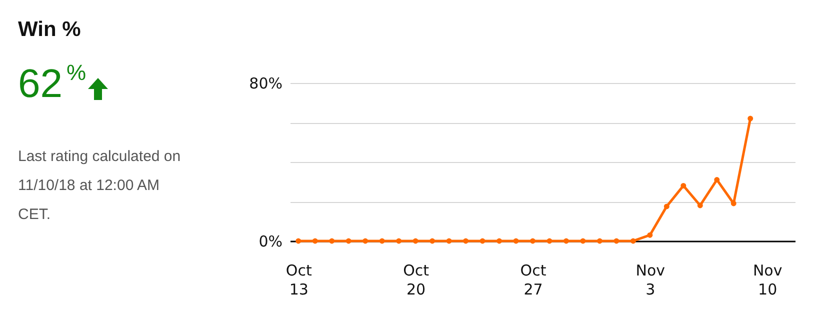  What do you see at coordinates (651, 280) in the screenshot?
I see `x-tick-label: Nov 3` at bounding box center [651, 280].